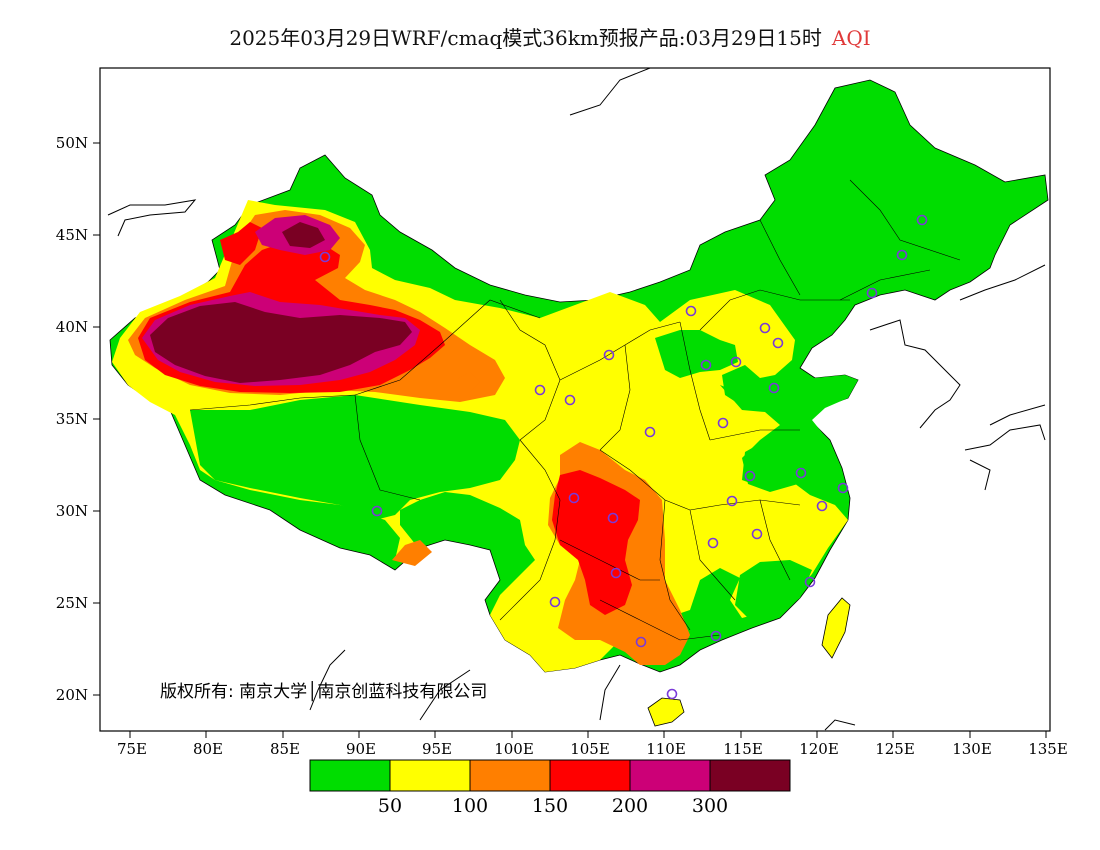 This screenshot has width=1100, height=850. I want to click on x-tick-label: 135E, so click(1048, 749).